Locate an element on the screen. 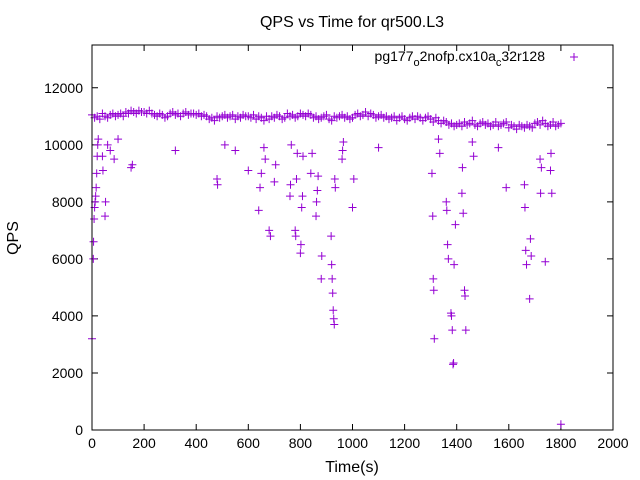 This screenshot has width=640, height=480. legend-marker-plus is located at coordinates (574, 57).